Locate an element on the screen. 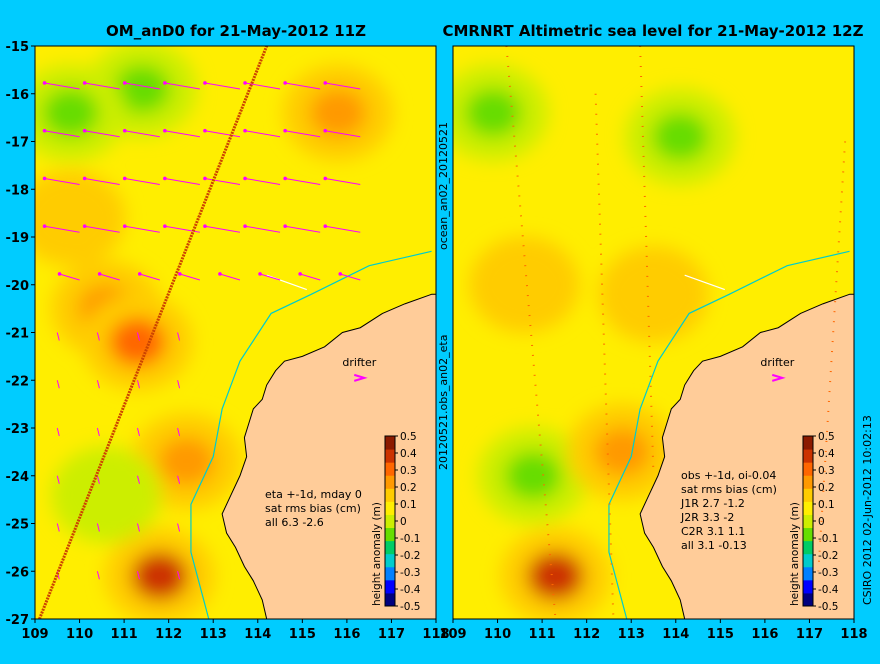 The width and height of the screenshot is (880, 664). y-tick-label: -19 is located at coordinates (18, 238).